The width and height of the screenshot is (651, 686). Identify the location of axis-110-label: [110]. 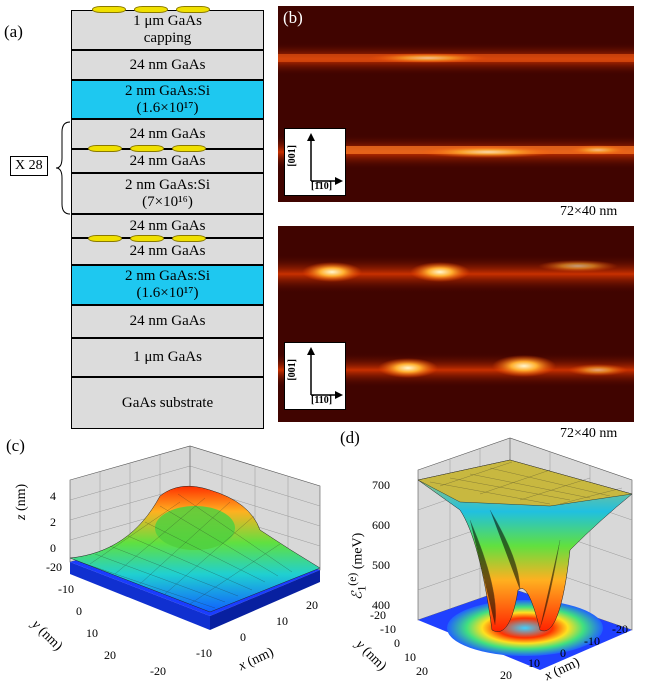
(322, 400).